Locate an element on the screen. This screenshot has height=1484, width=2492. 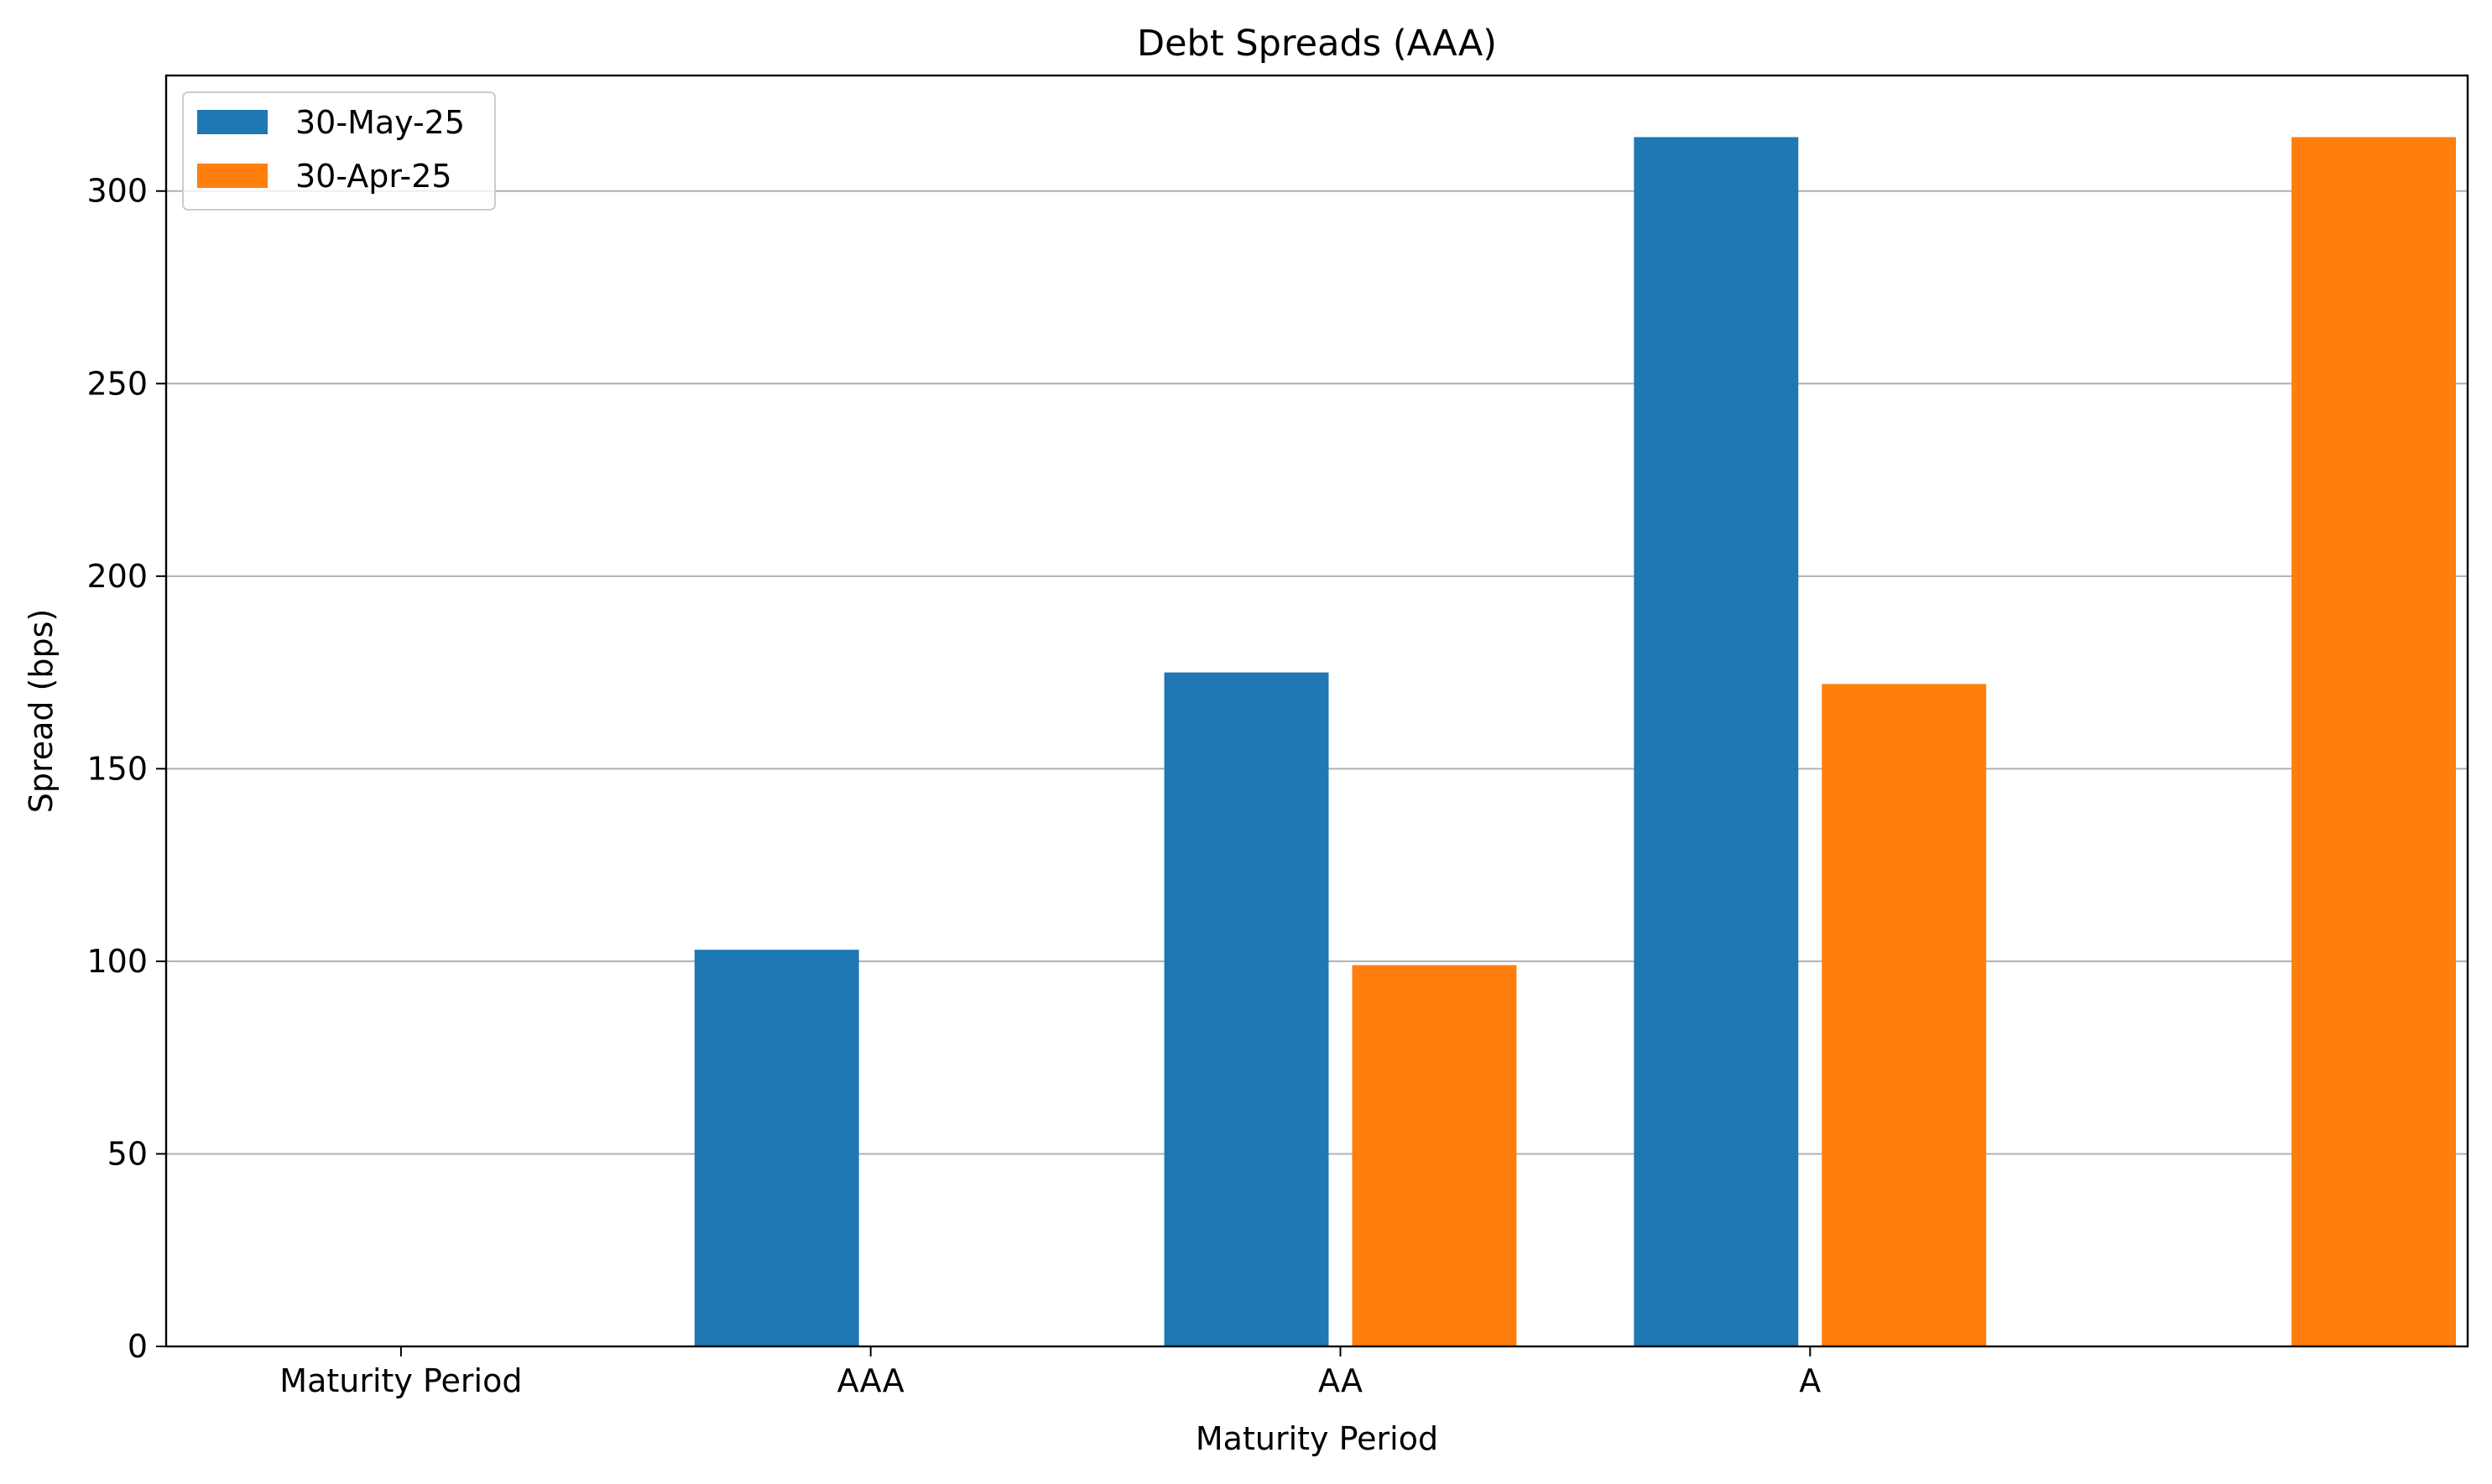
x-axis-label: Maturity Period is located at coordinates (1317, 1438).